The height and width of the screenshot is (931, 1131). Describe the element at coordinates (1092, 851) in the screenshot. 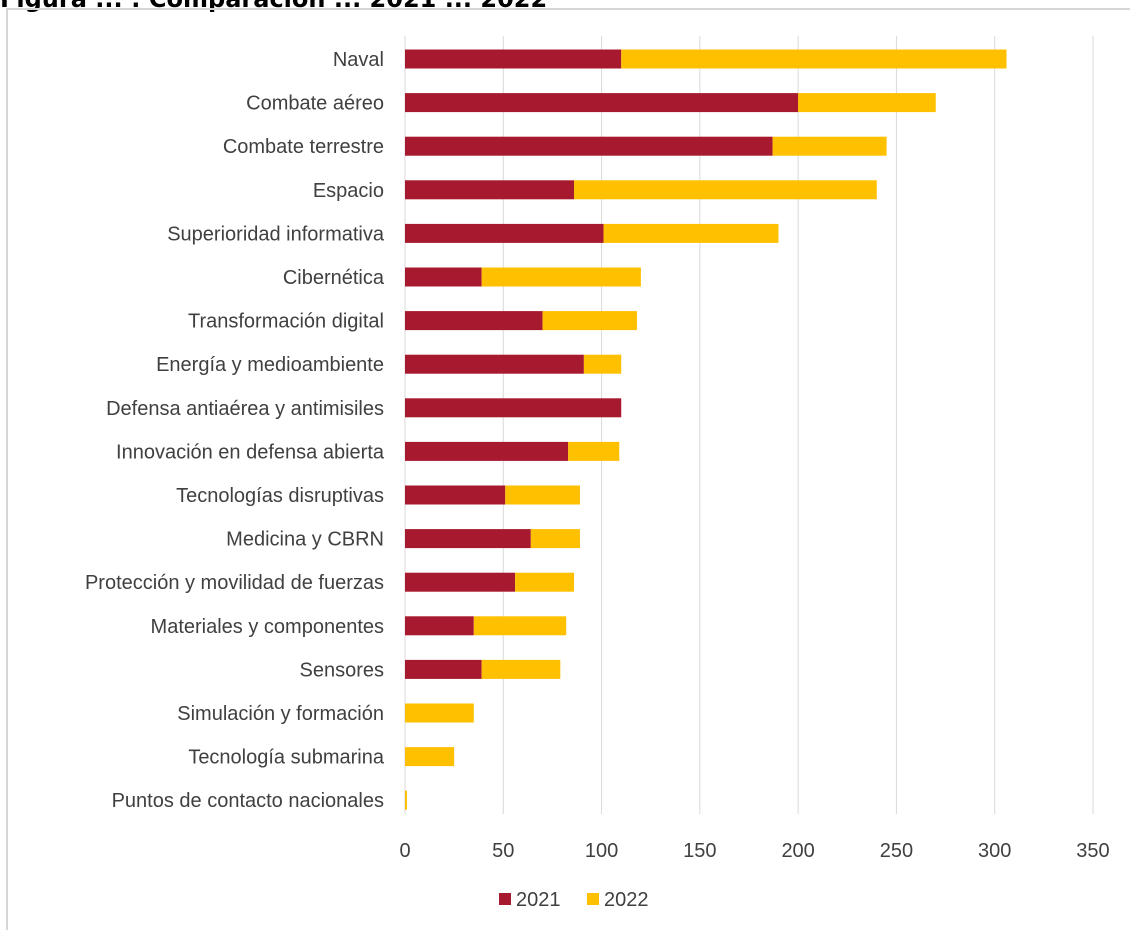

I see `x-tick-label: 350` at that location.